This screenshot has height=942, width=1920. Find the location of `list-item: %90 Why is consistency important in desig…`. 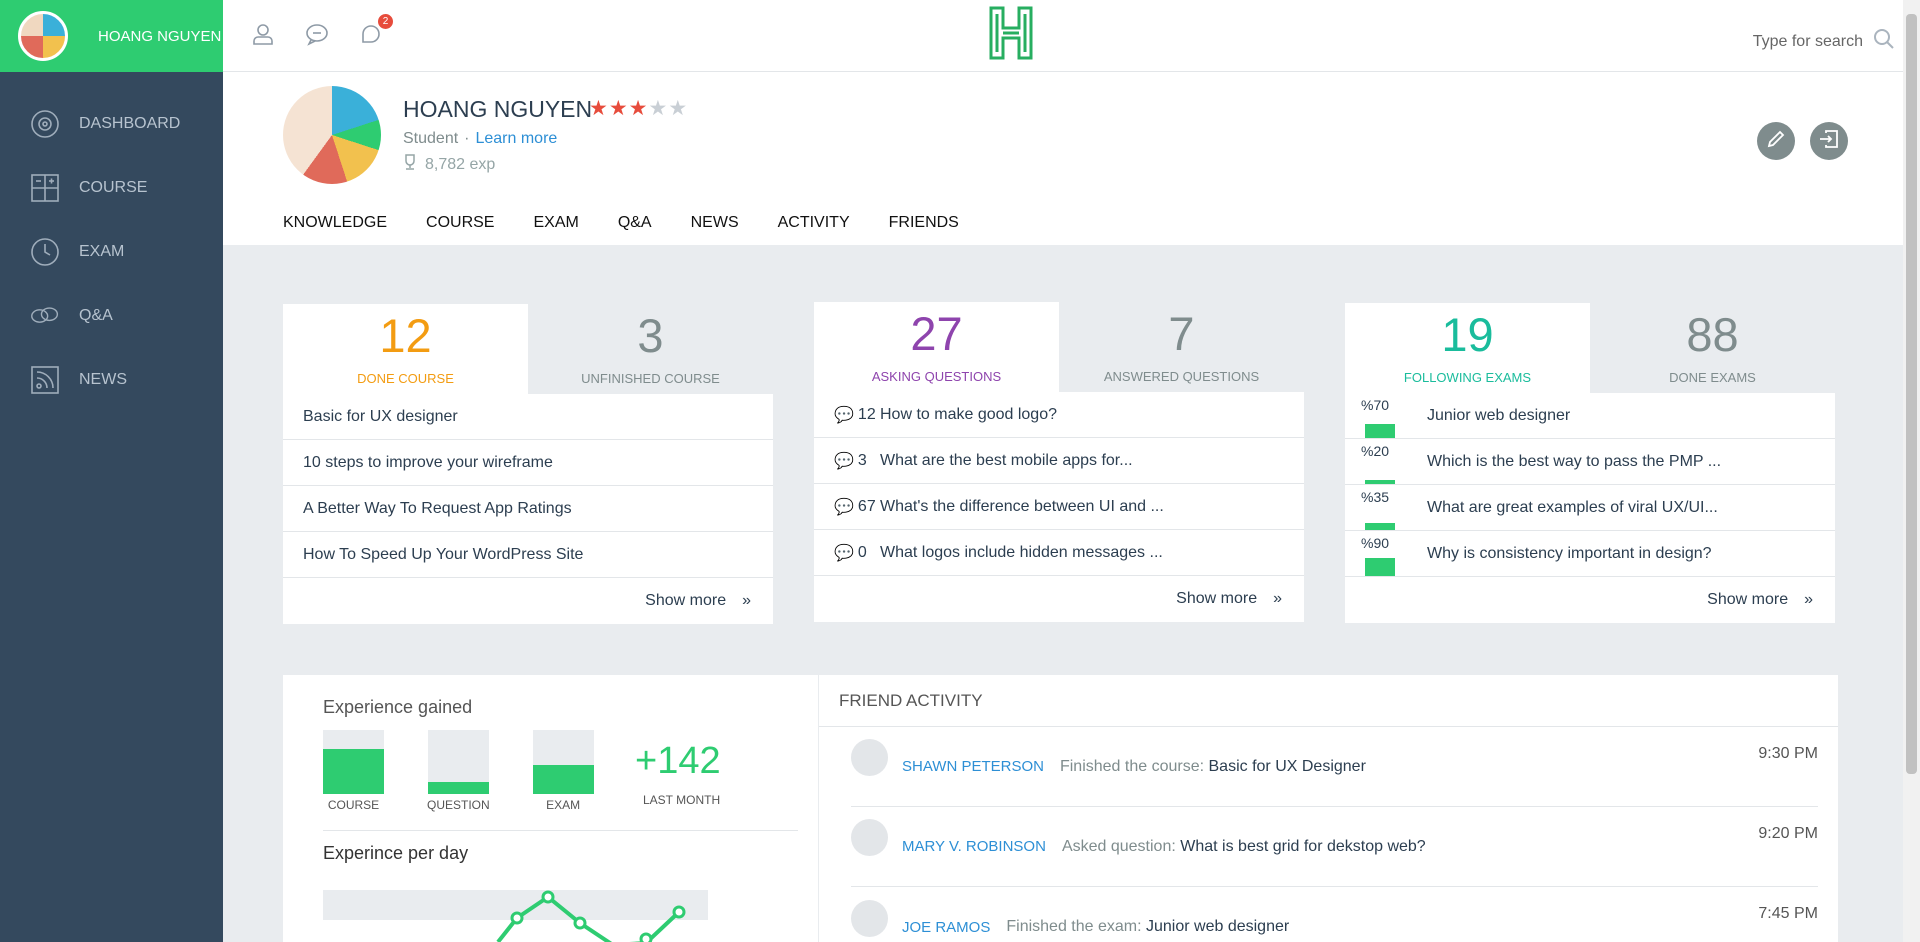

list-item: %90 Why is consistency important in desig… is located at coordinates (1590, 554).